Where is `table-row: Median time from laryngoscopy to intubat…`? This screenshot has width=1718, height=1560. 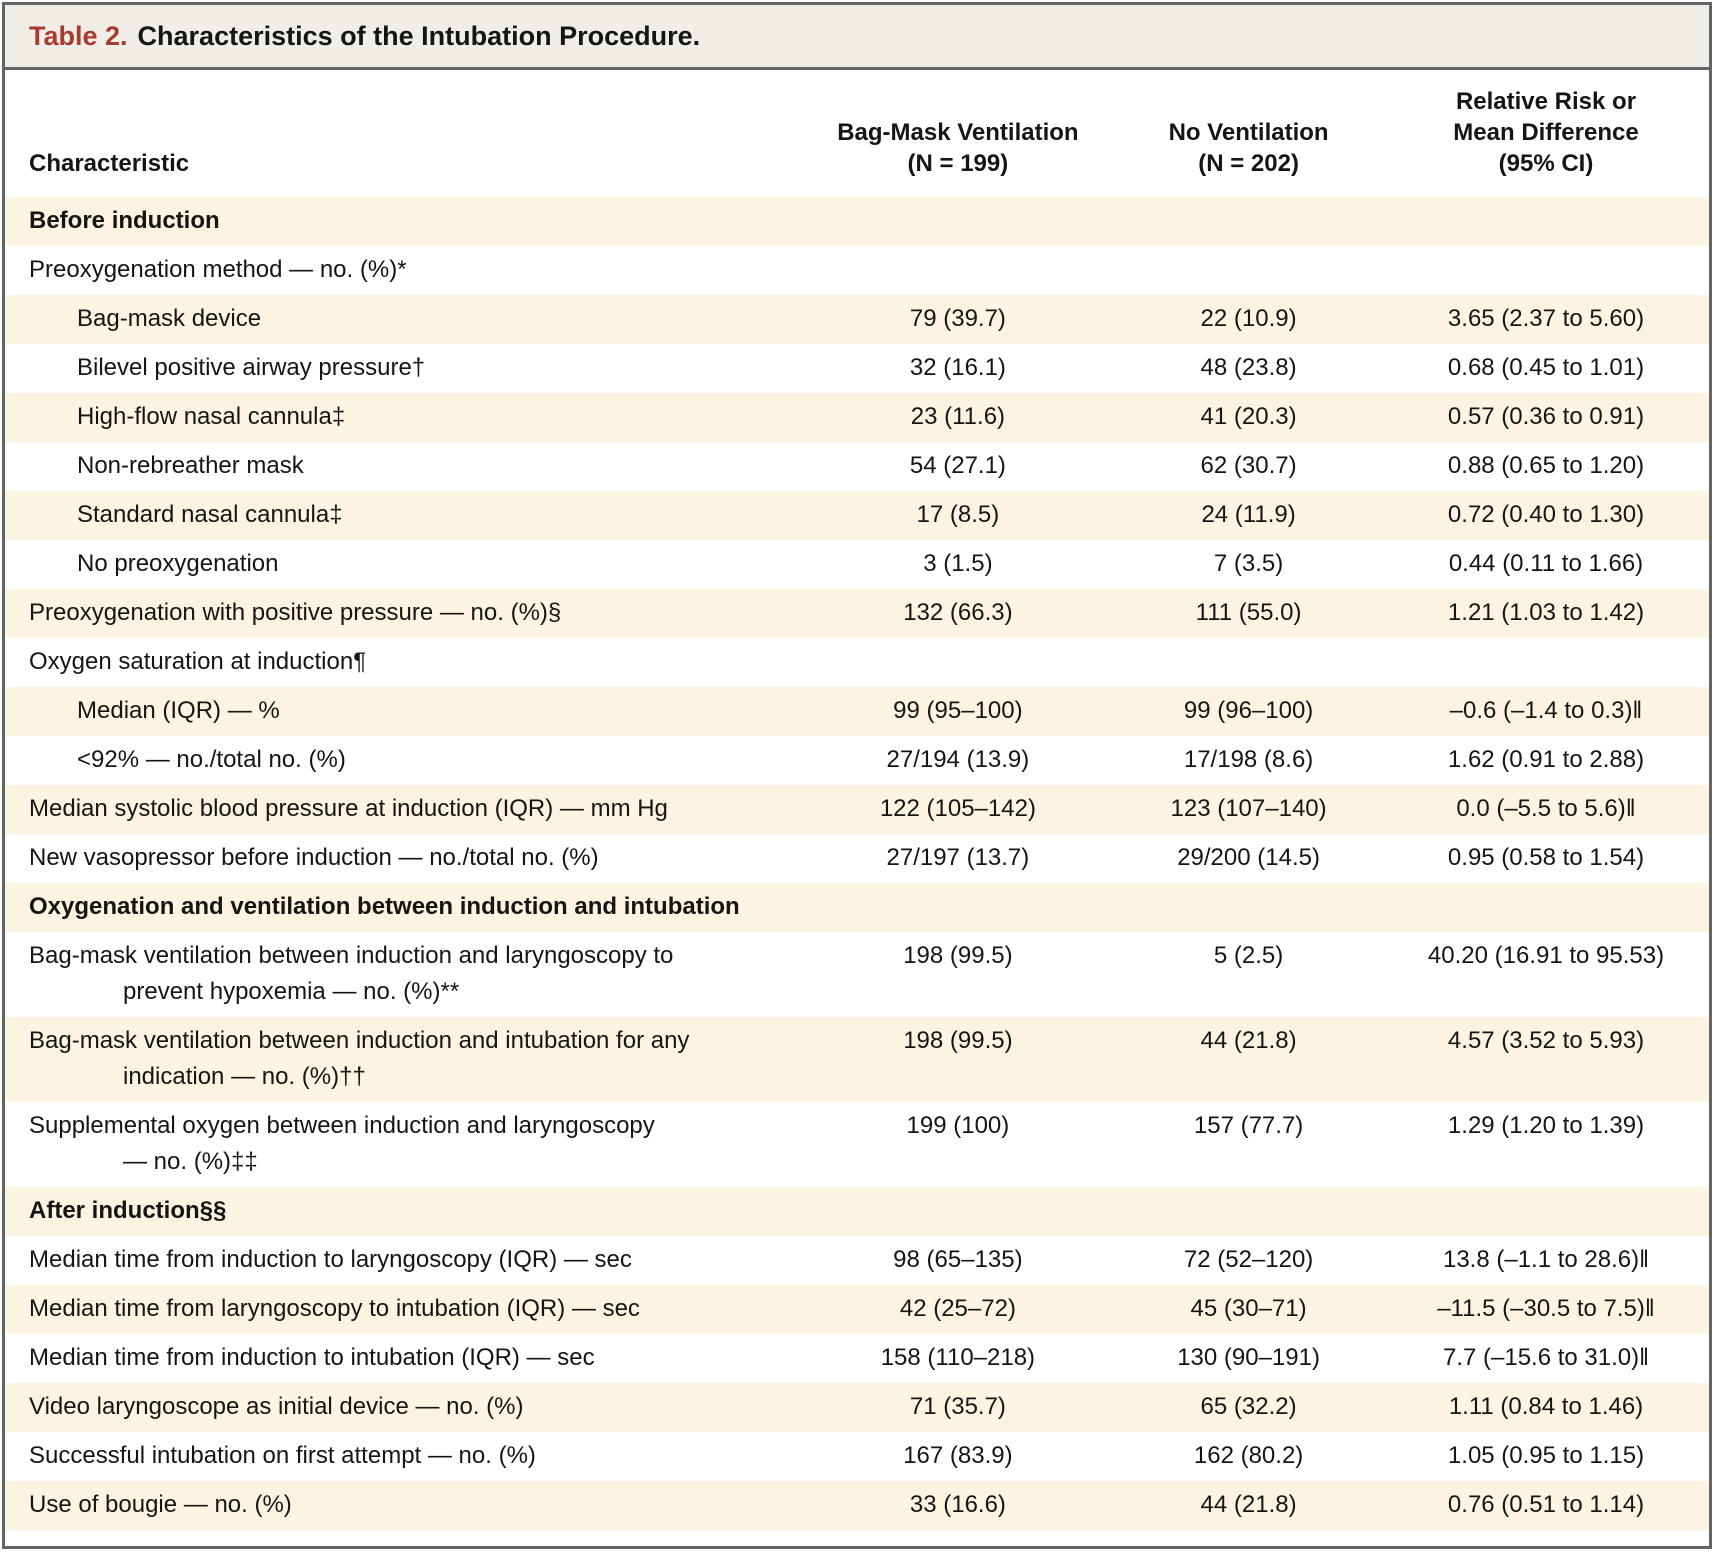 table-row: Median time from laryngoscopy to intubat… is located at coordinates (857, 1309).